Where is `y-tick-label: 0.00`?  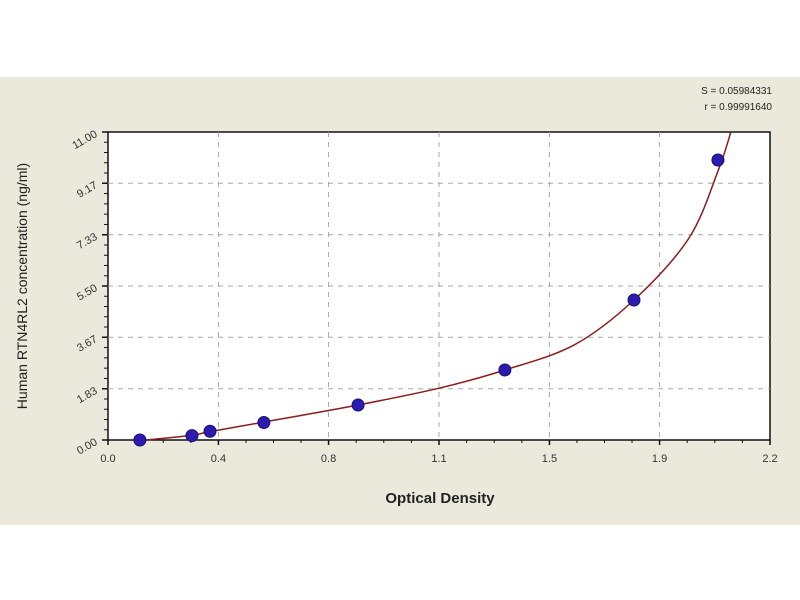 y-tick-label: 0.00 is located at coordinates (87, 446).